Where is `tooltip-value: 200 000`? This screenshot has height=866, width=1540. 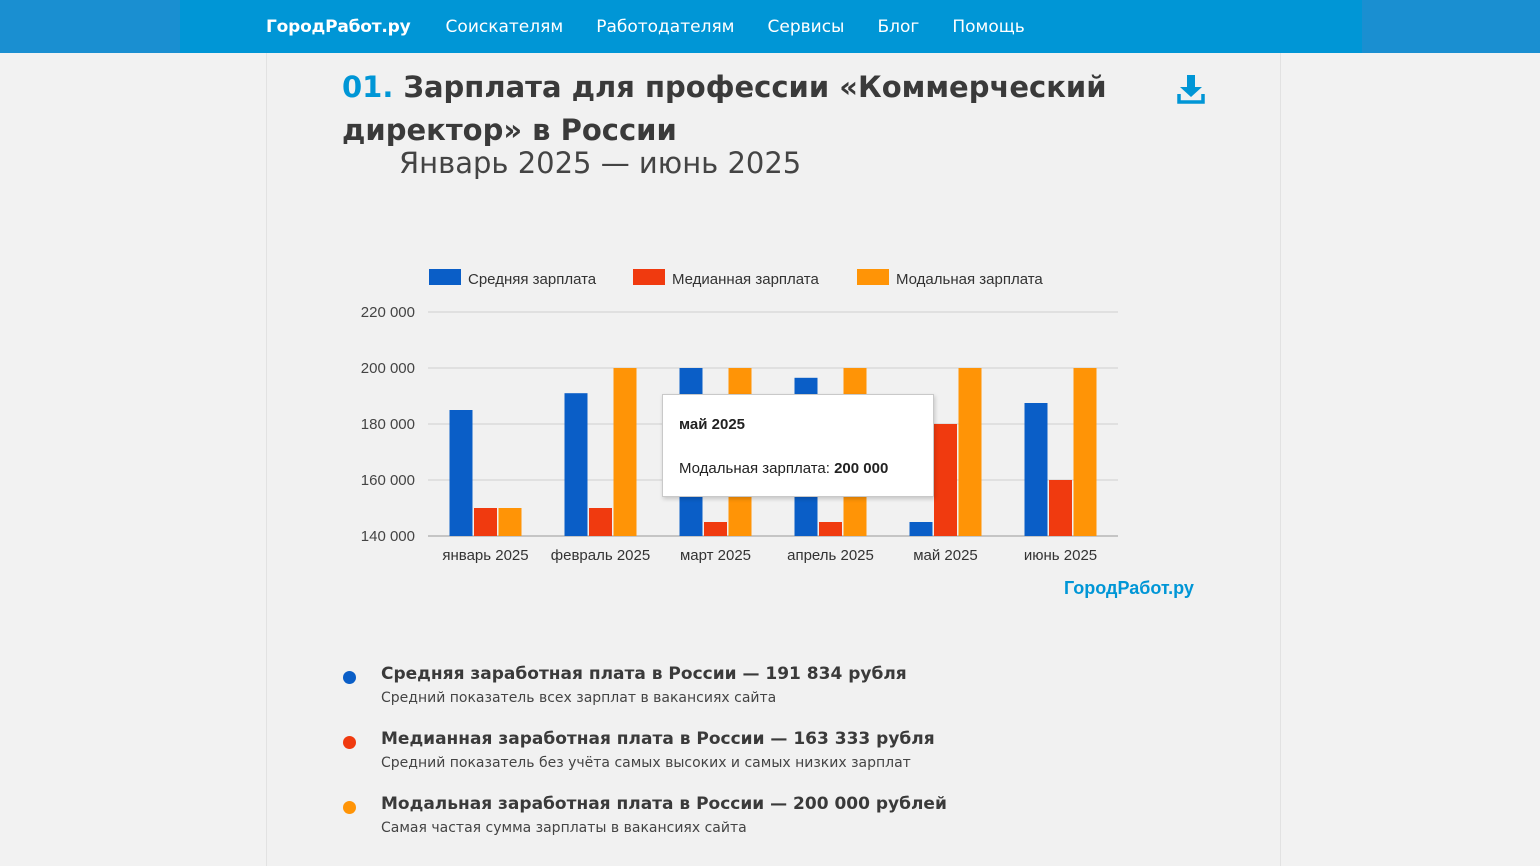
tooltip-value: 200 000 is located at coordinates (861, 468).